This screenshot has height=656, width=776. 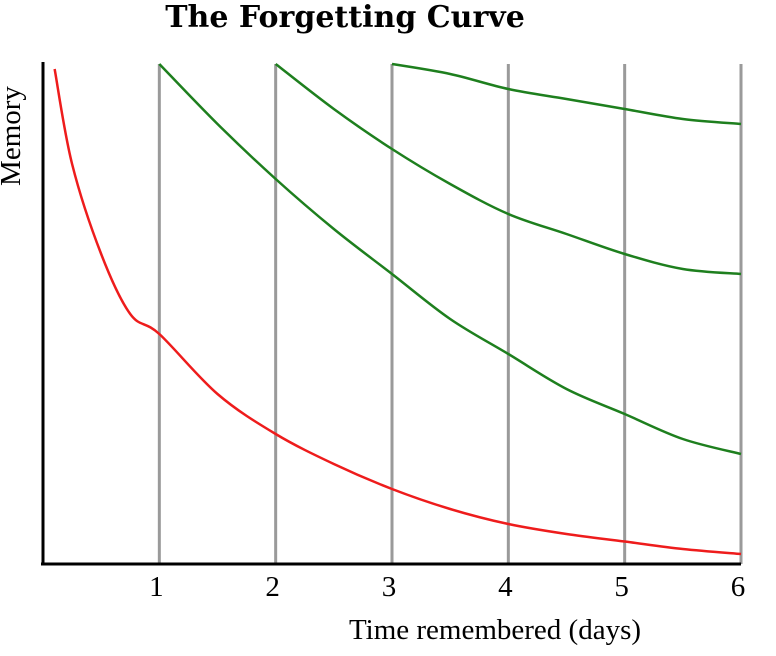 What do you see at coordinates (495, 630) in the screenshot?
I see `x-axis-label: Time remembered (days)` at bounding box center [495, 630].